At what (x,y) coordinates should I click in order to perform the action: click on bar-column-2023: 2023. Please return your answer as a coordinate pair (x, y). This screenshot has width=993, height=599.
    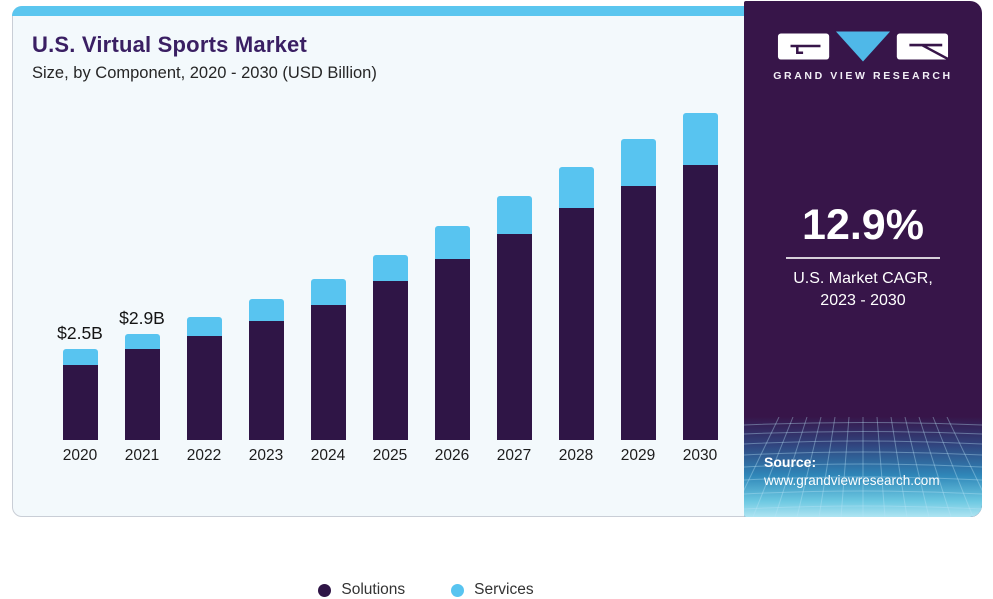
    Looking at the image, I should click on (266, 289).